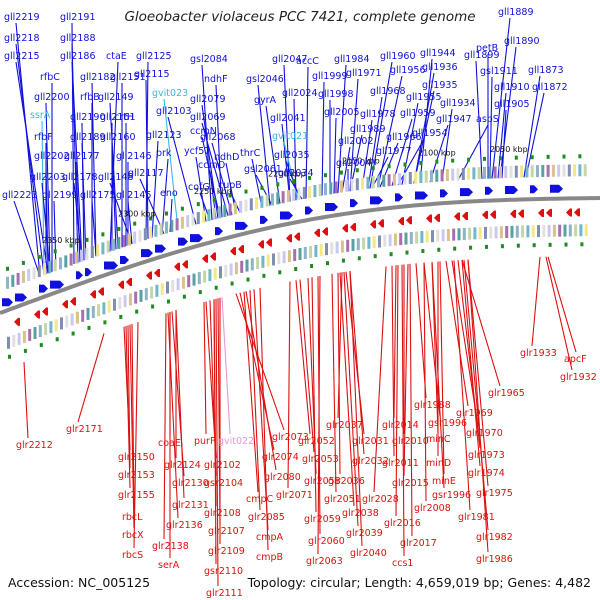 The image size is (600, 600). What do you see at coordinates (236, 441) in the screenshot?
I see `reverse-gene-label: gvit022` at bounding box center [236, 441].